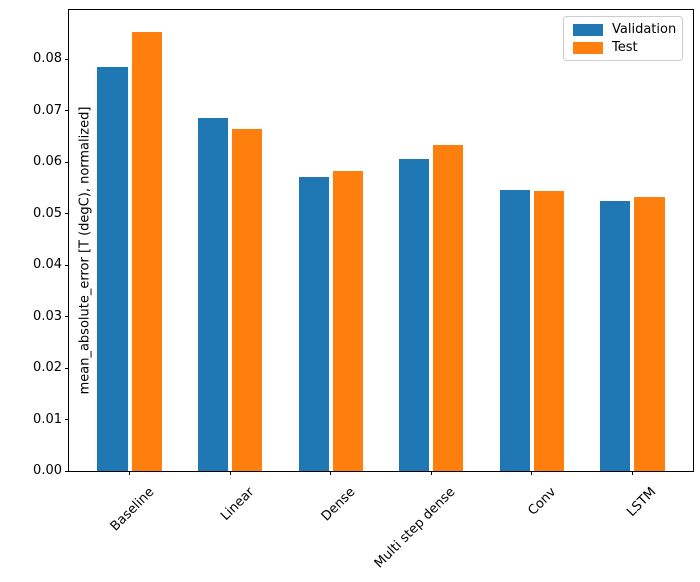 The height and width of the screenshot is (582, 700). What do you see at coordinates (47, 162) in the screenshot?
I see `y-tick-label: 0.06` at bounding box center [47, 162].